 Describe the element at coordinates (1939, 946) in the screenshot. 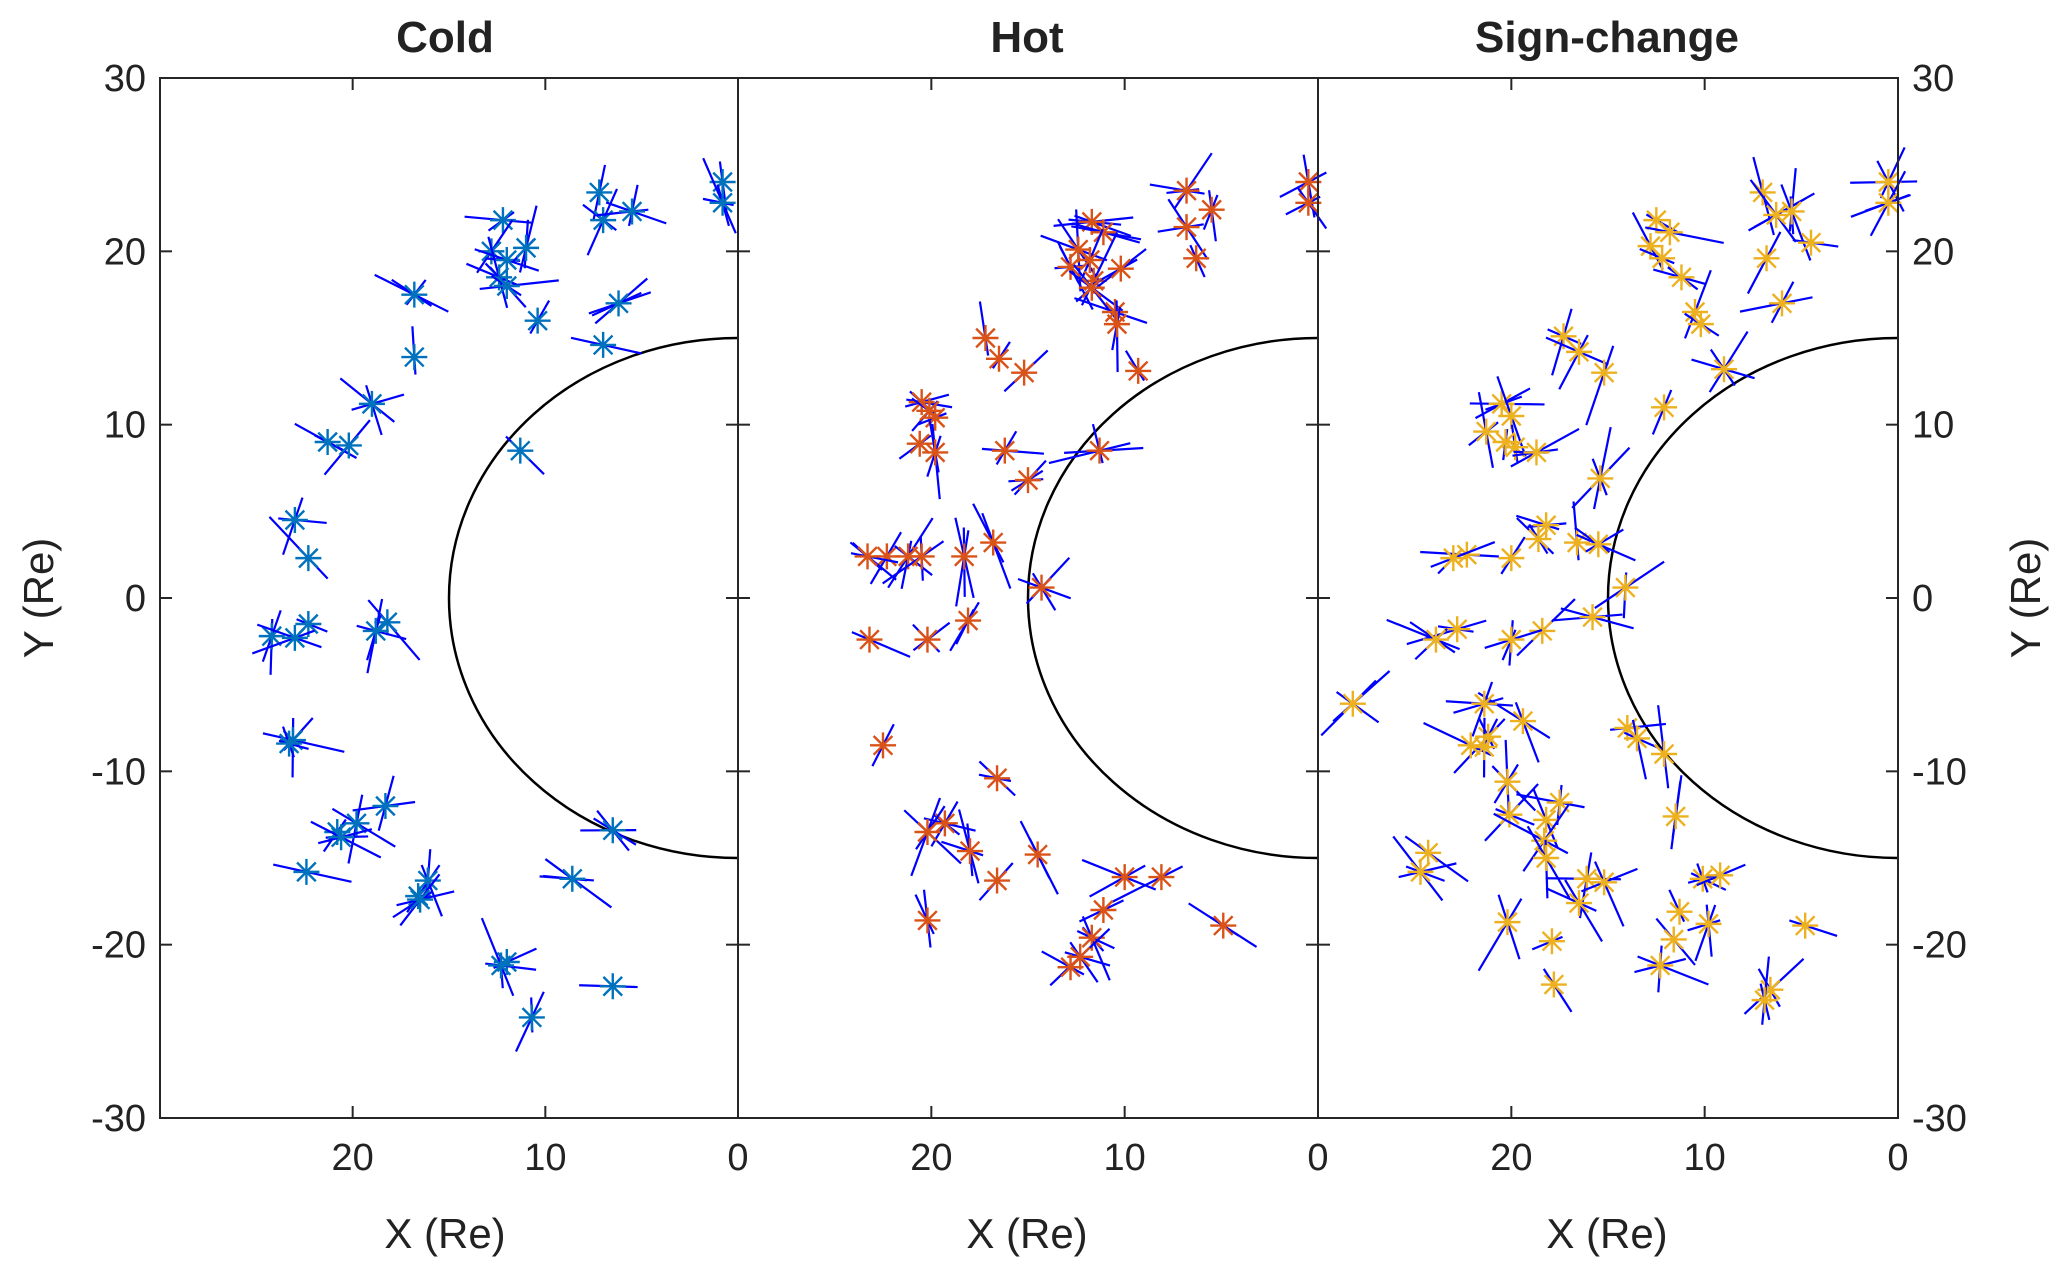

I see `y-tick-label: -20` at that location.